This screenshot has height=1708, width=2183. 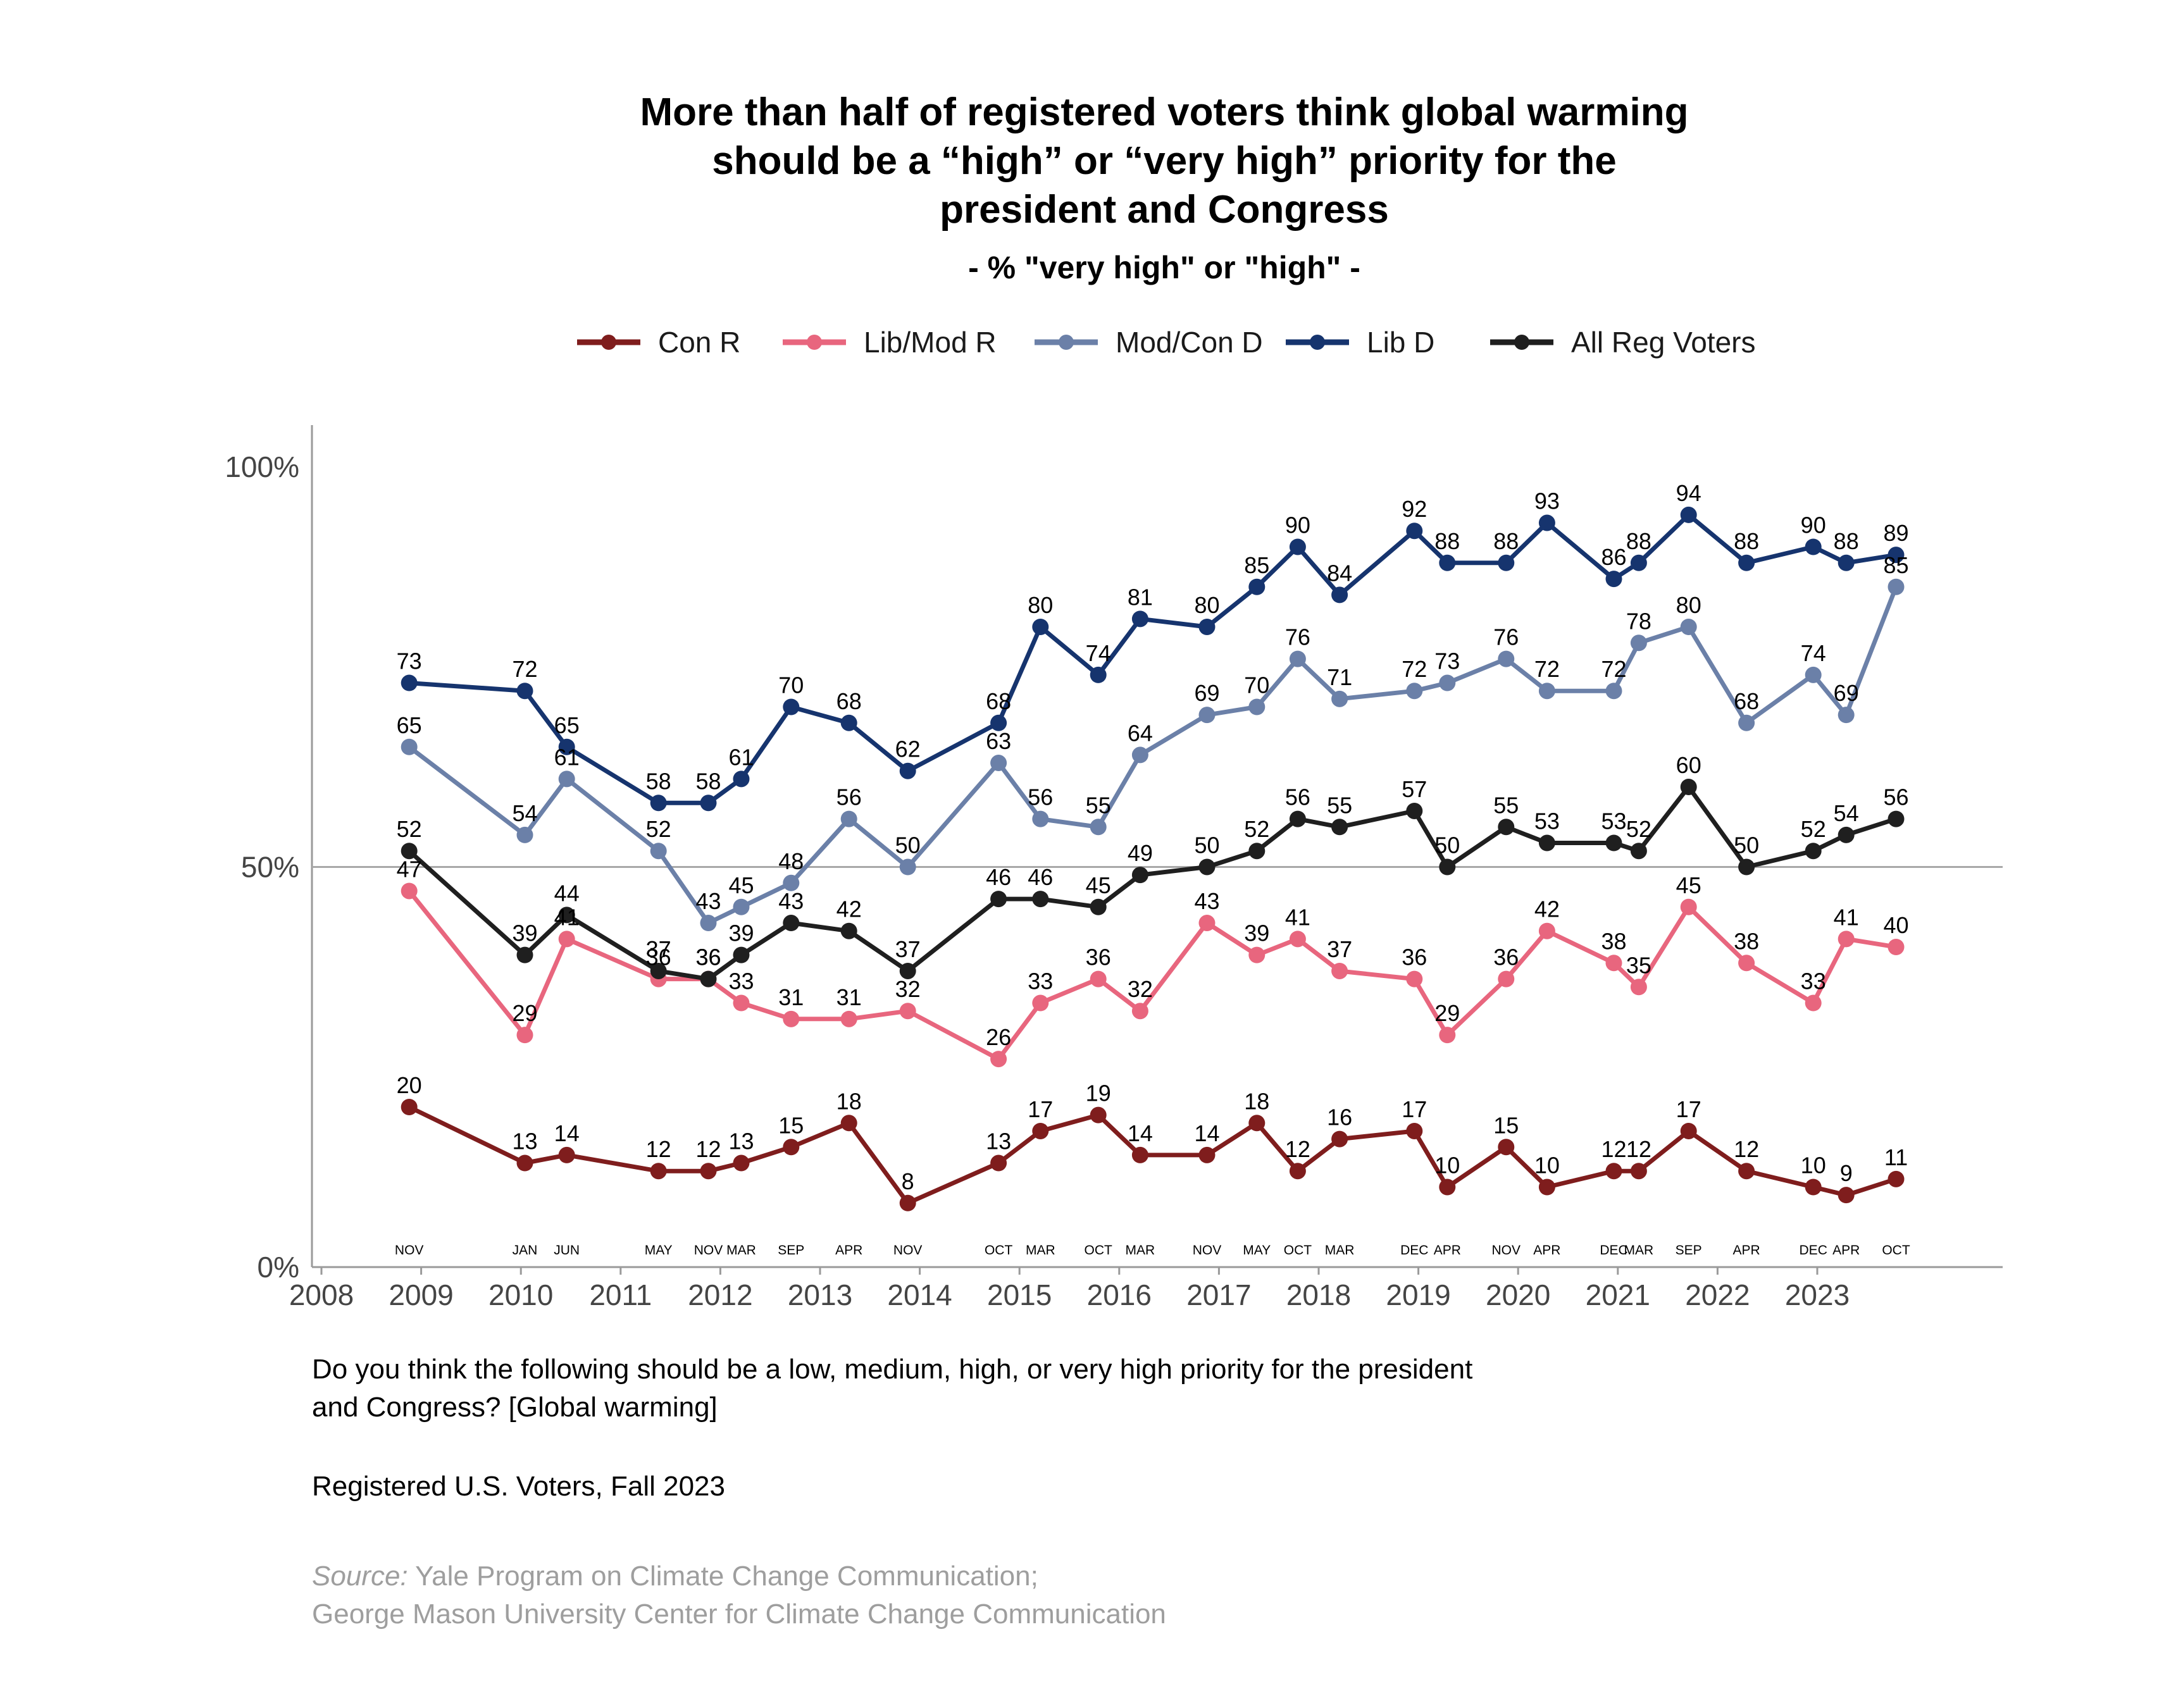 I want to click on month-label: NOV, so click(x=1506, y=1250).